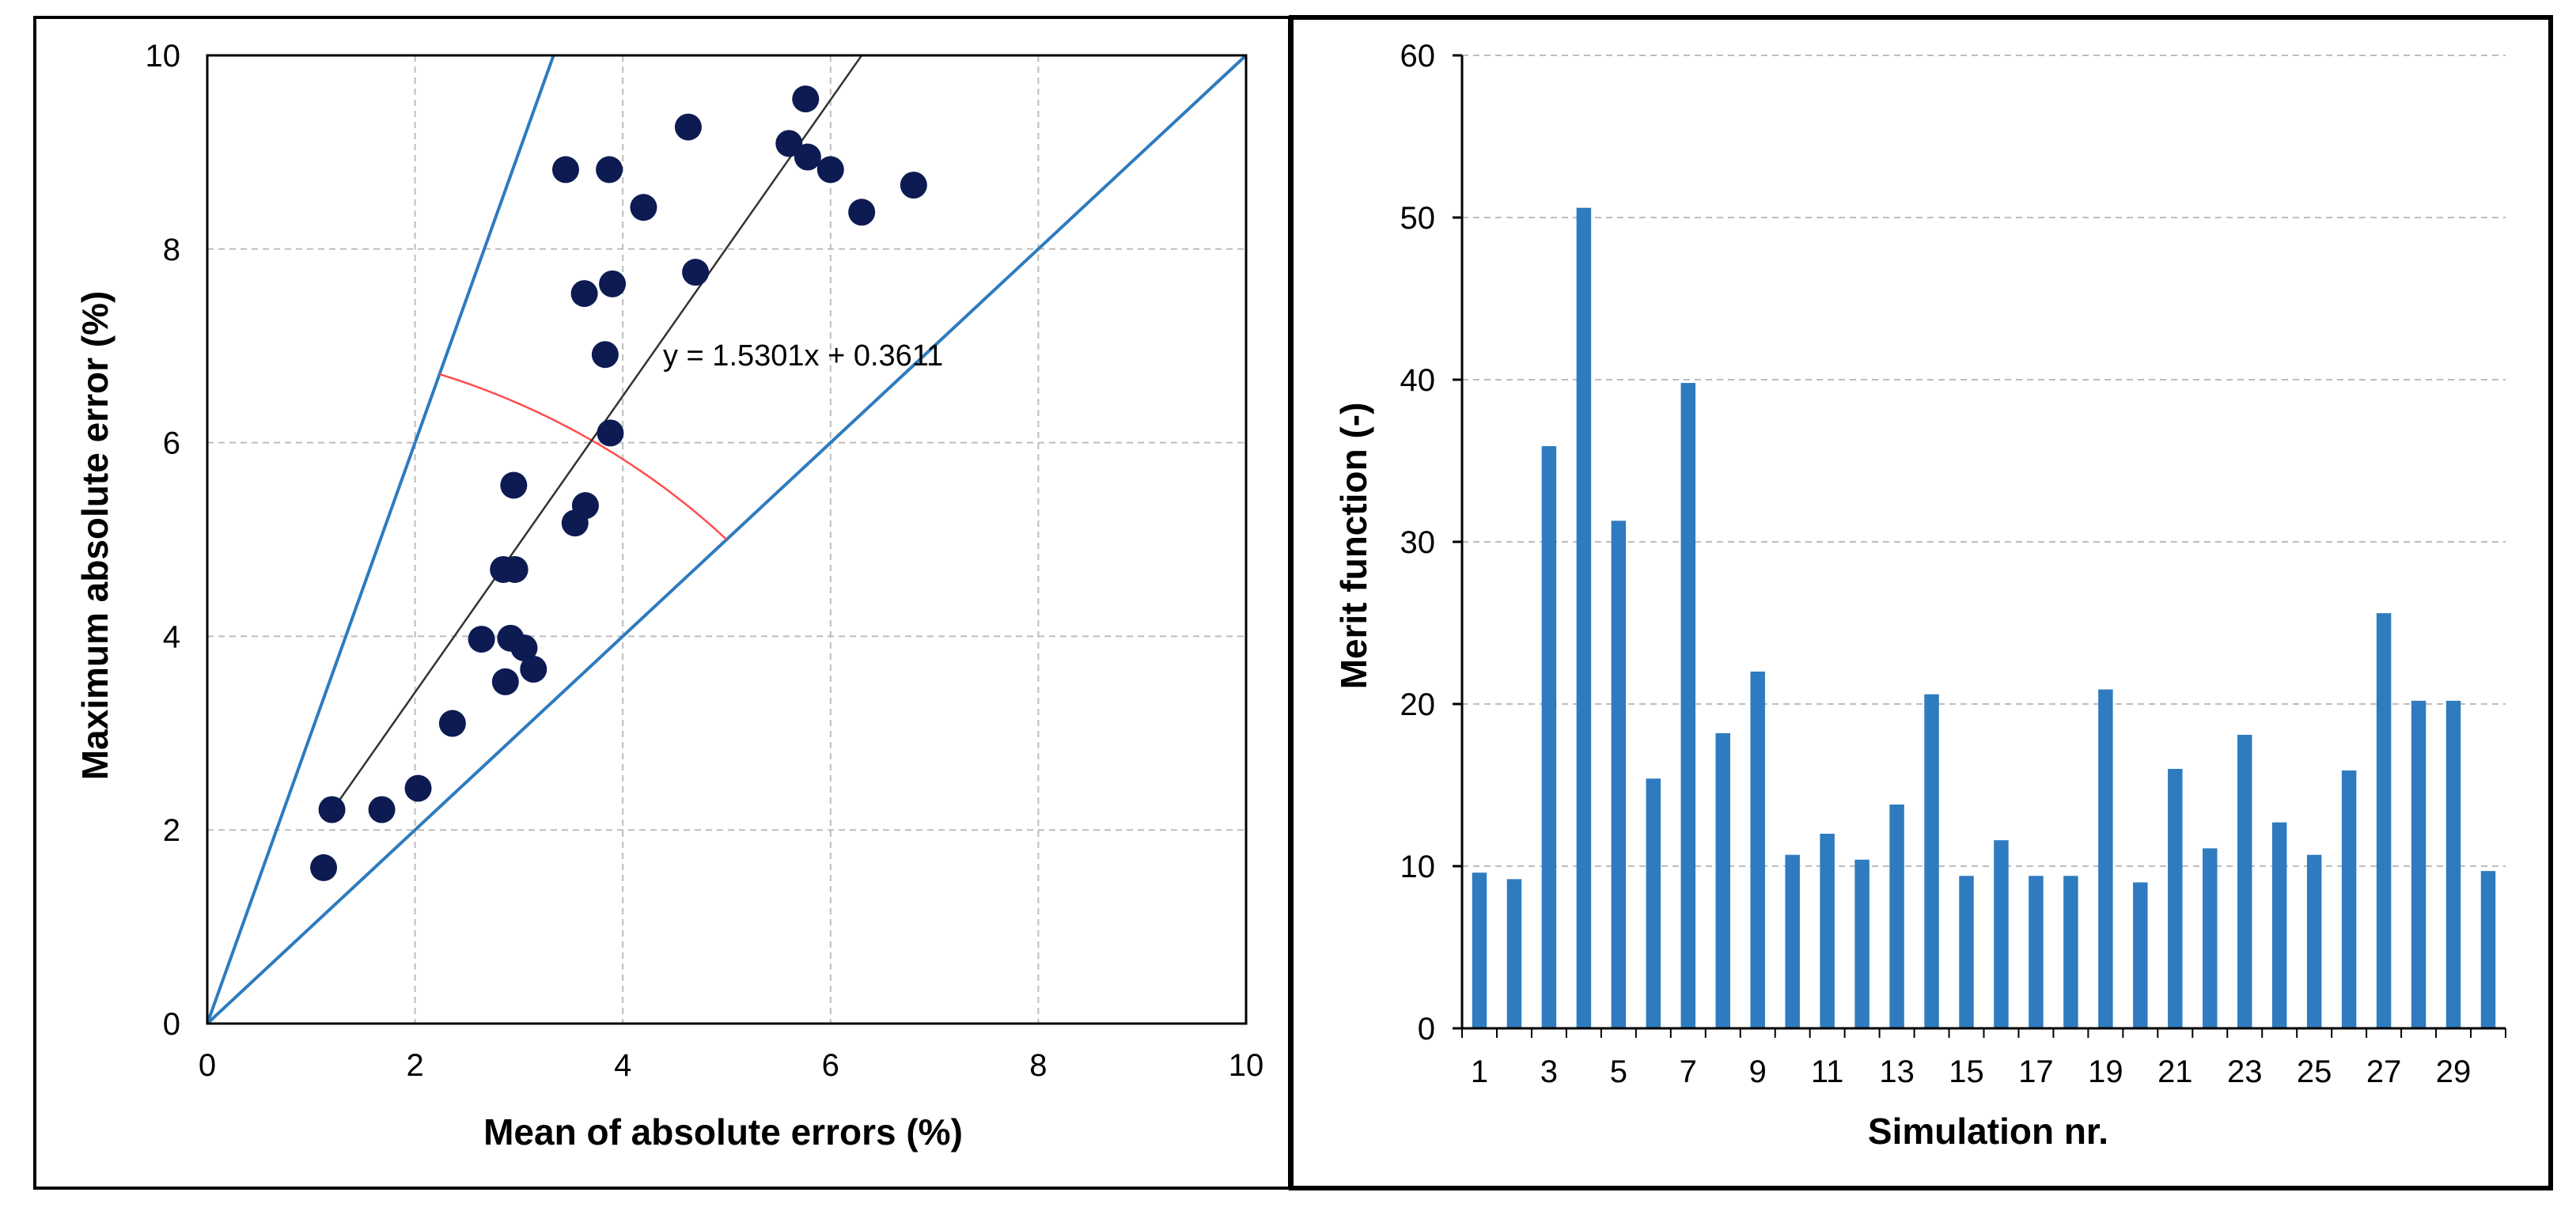 The width and height of the screenshot is (2576, 1215). Describe the element at coordinates (2384, 1071) in the screenshot. I see `bar-x-tick-label: 27` at that location.